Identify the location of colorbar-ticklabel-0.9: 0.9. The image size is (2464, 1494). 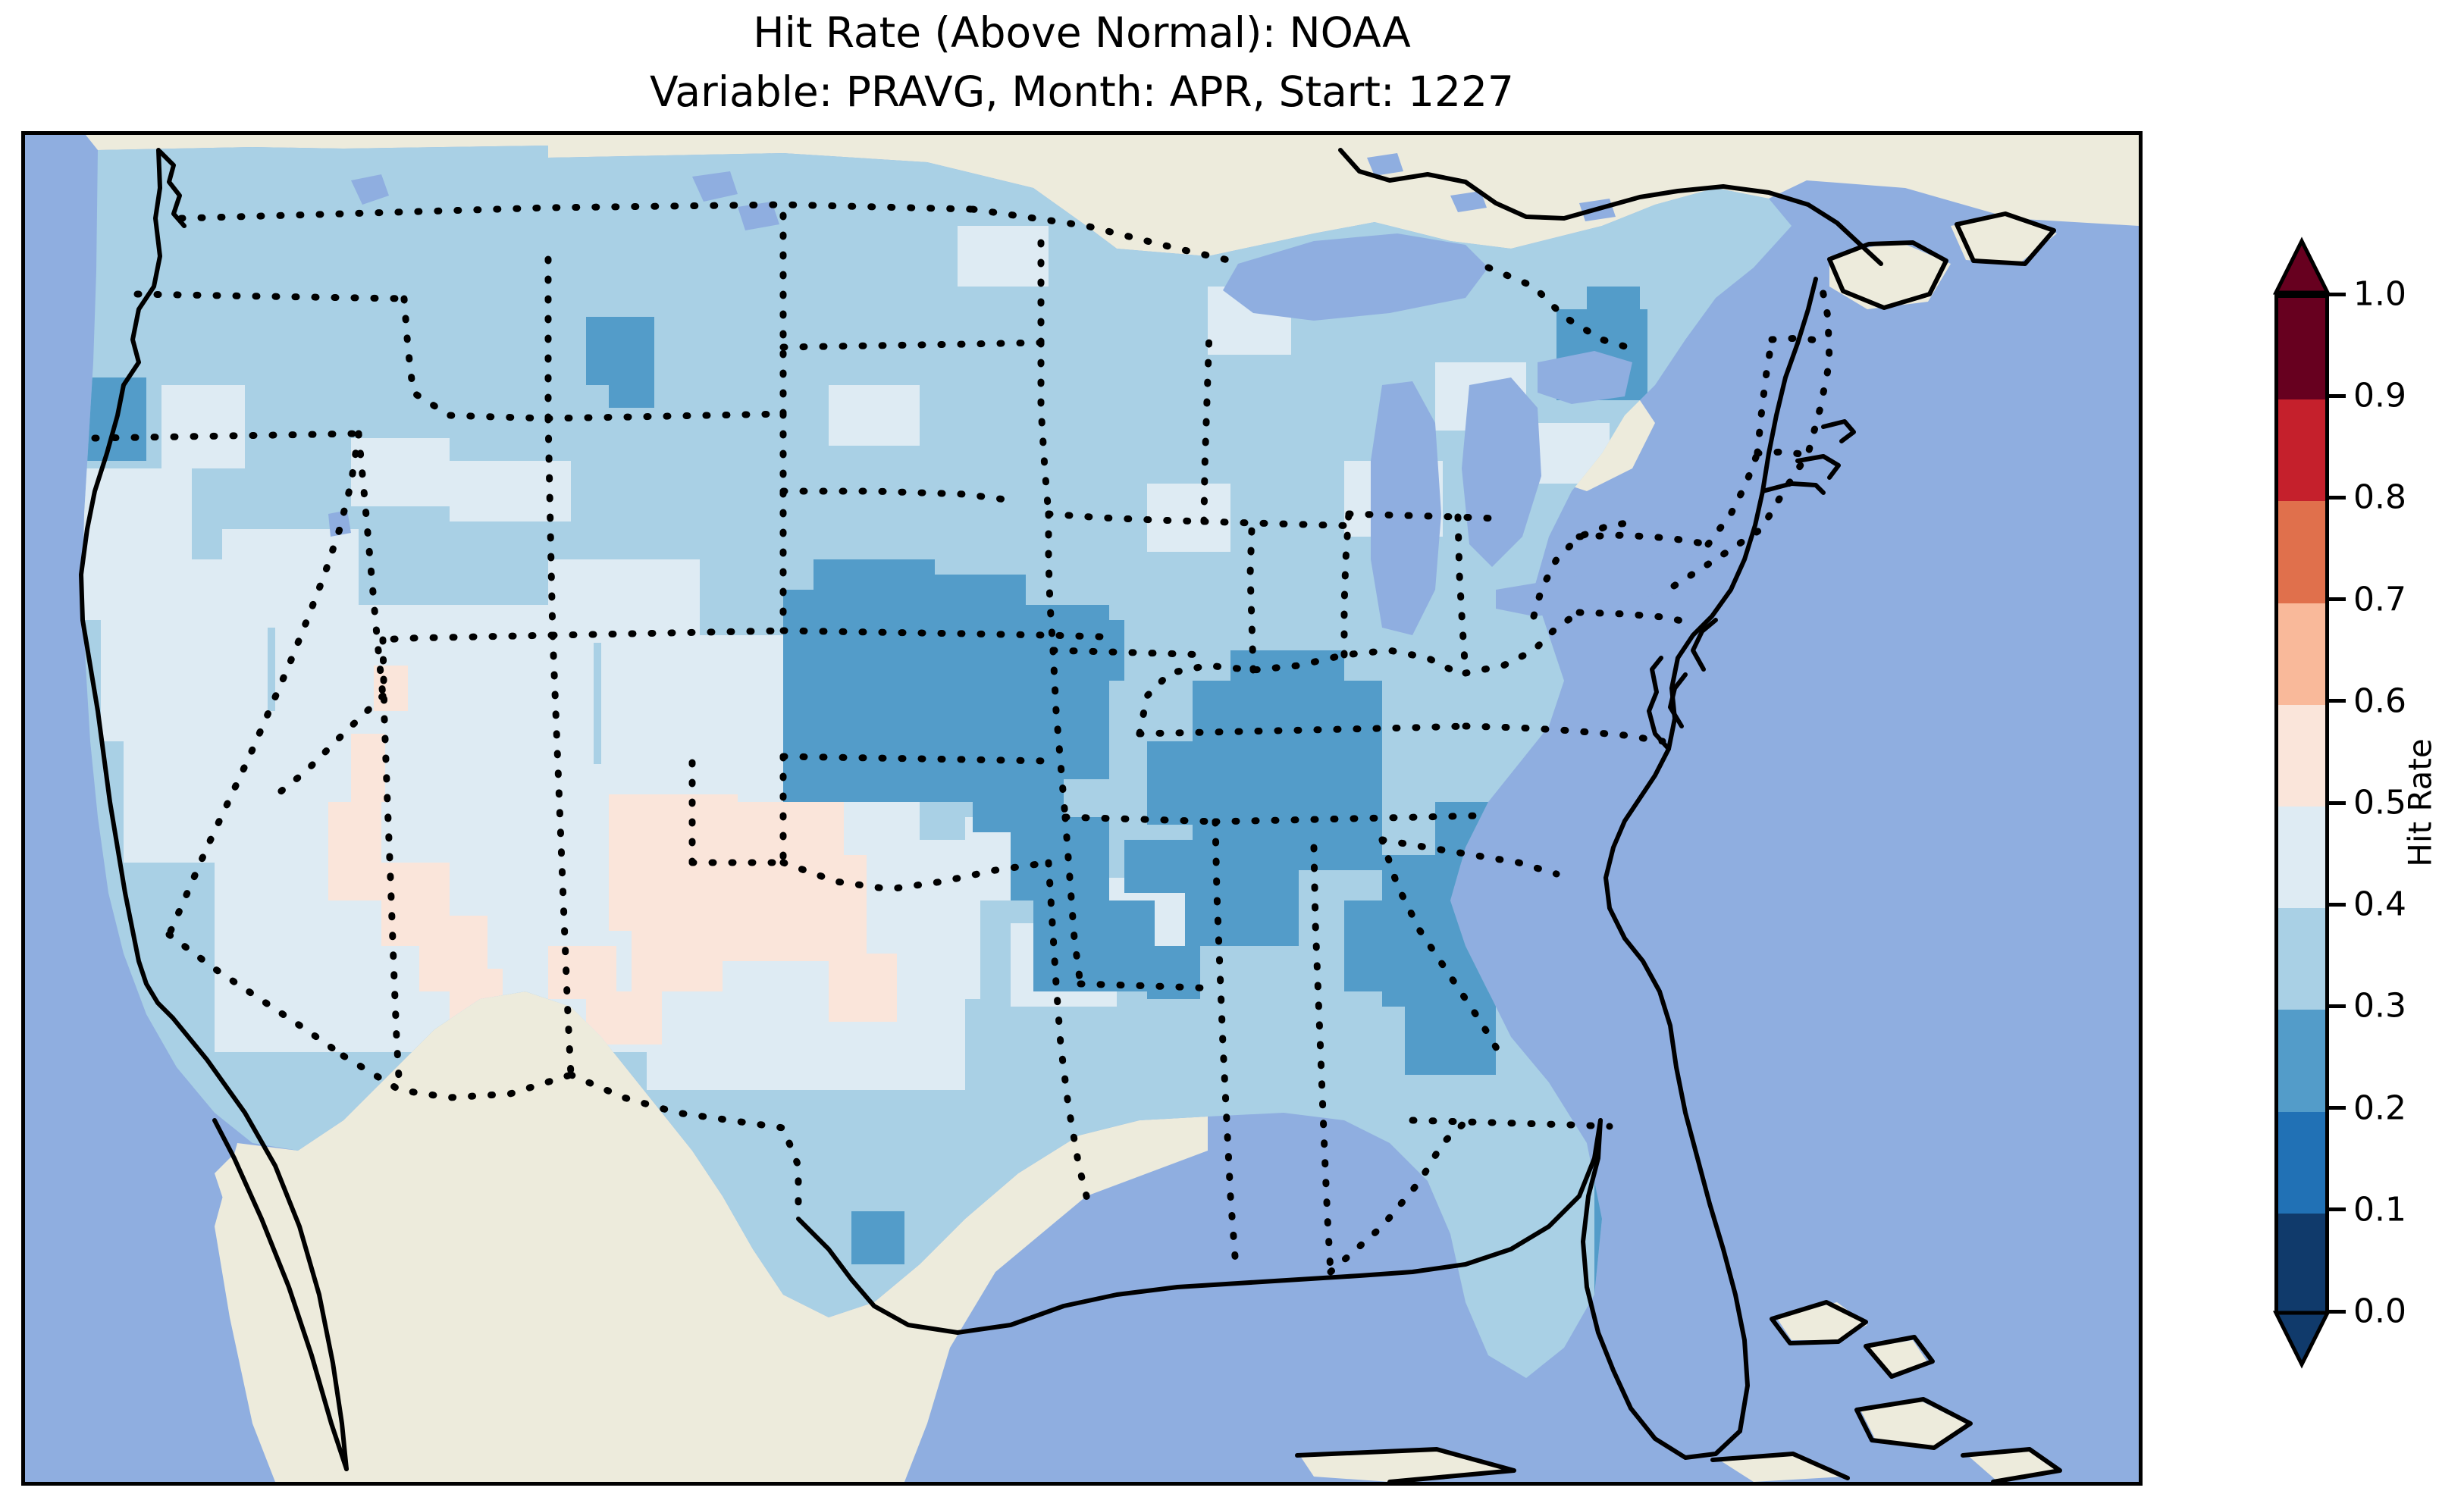
(2380, 395).